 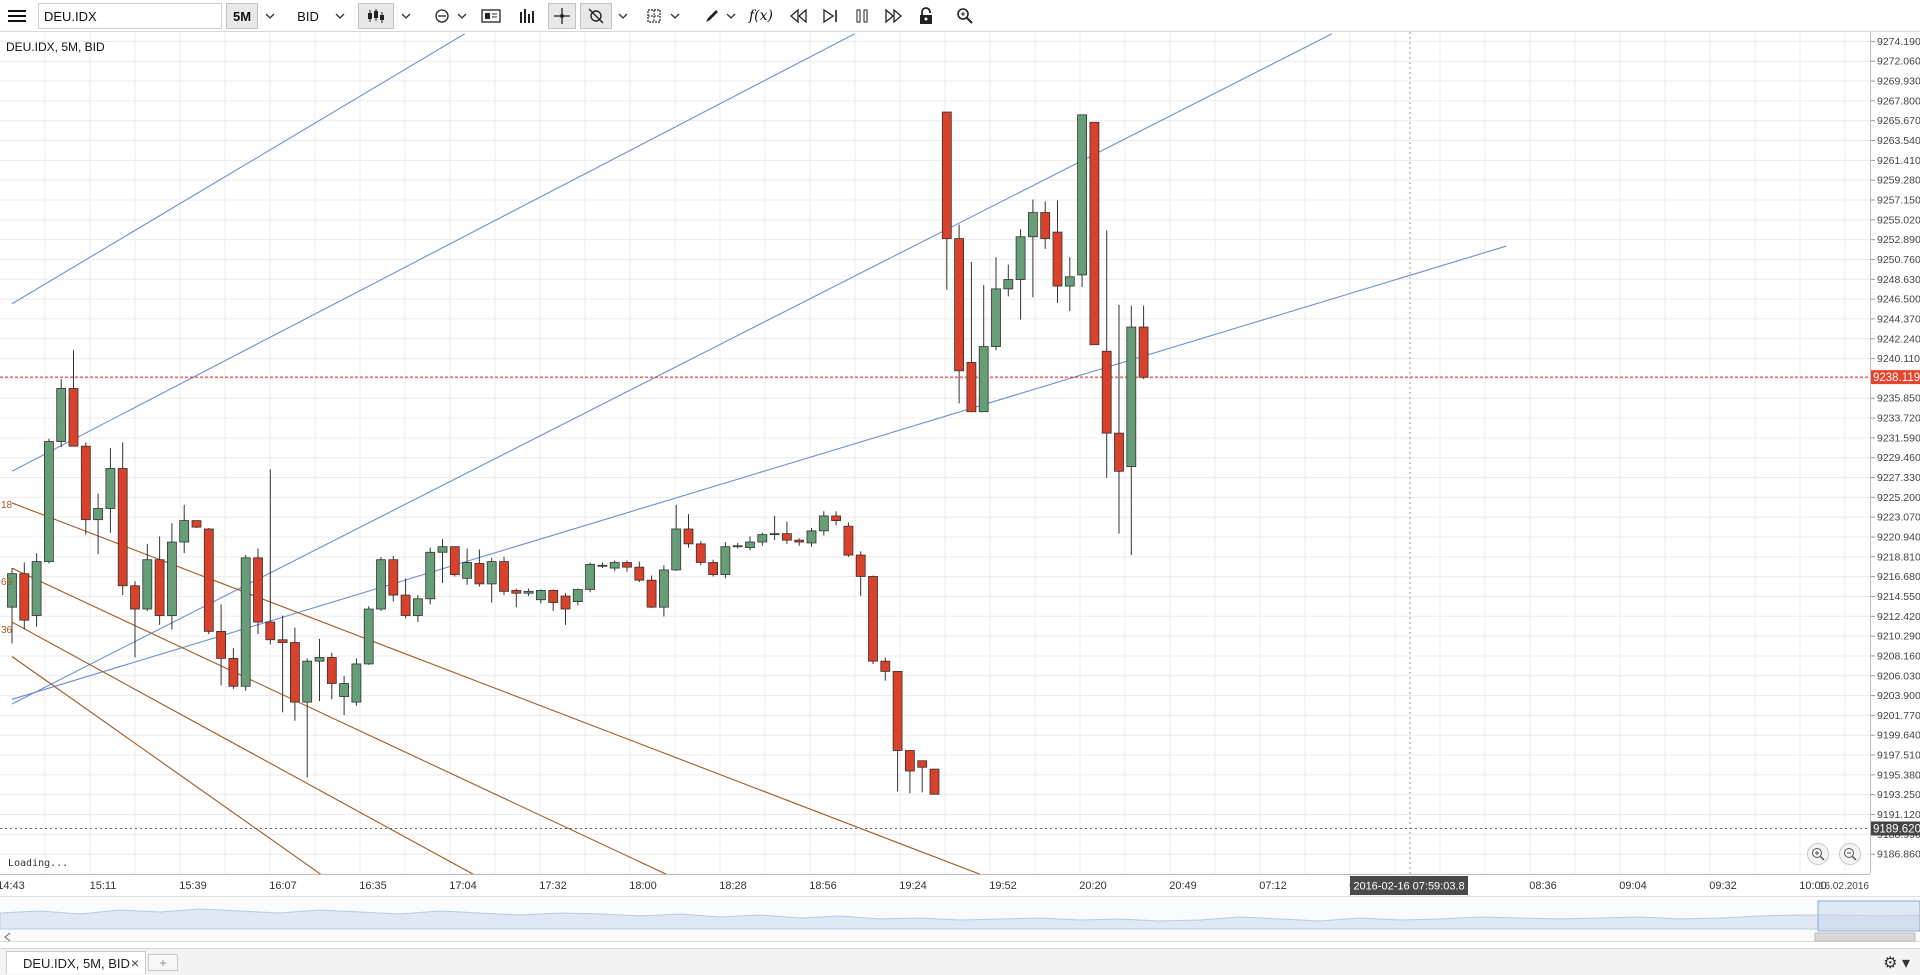 What do you see at coordinates (1896, 829) in the screenshot?
I see `cursor-price-tag: 9189.620` at bounding box center [1896, 829].